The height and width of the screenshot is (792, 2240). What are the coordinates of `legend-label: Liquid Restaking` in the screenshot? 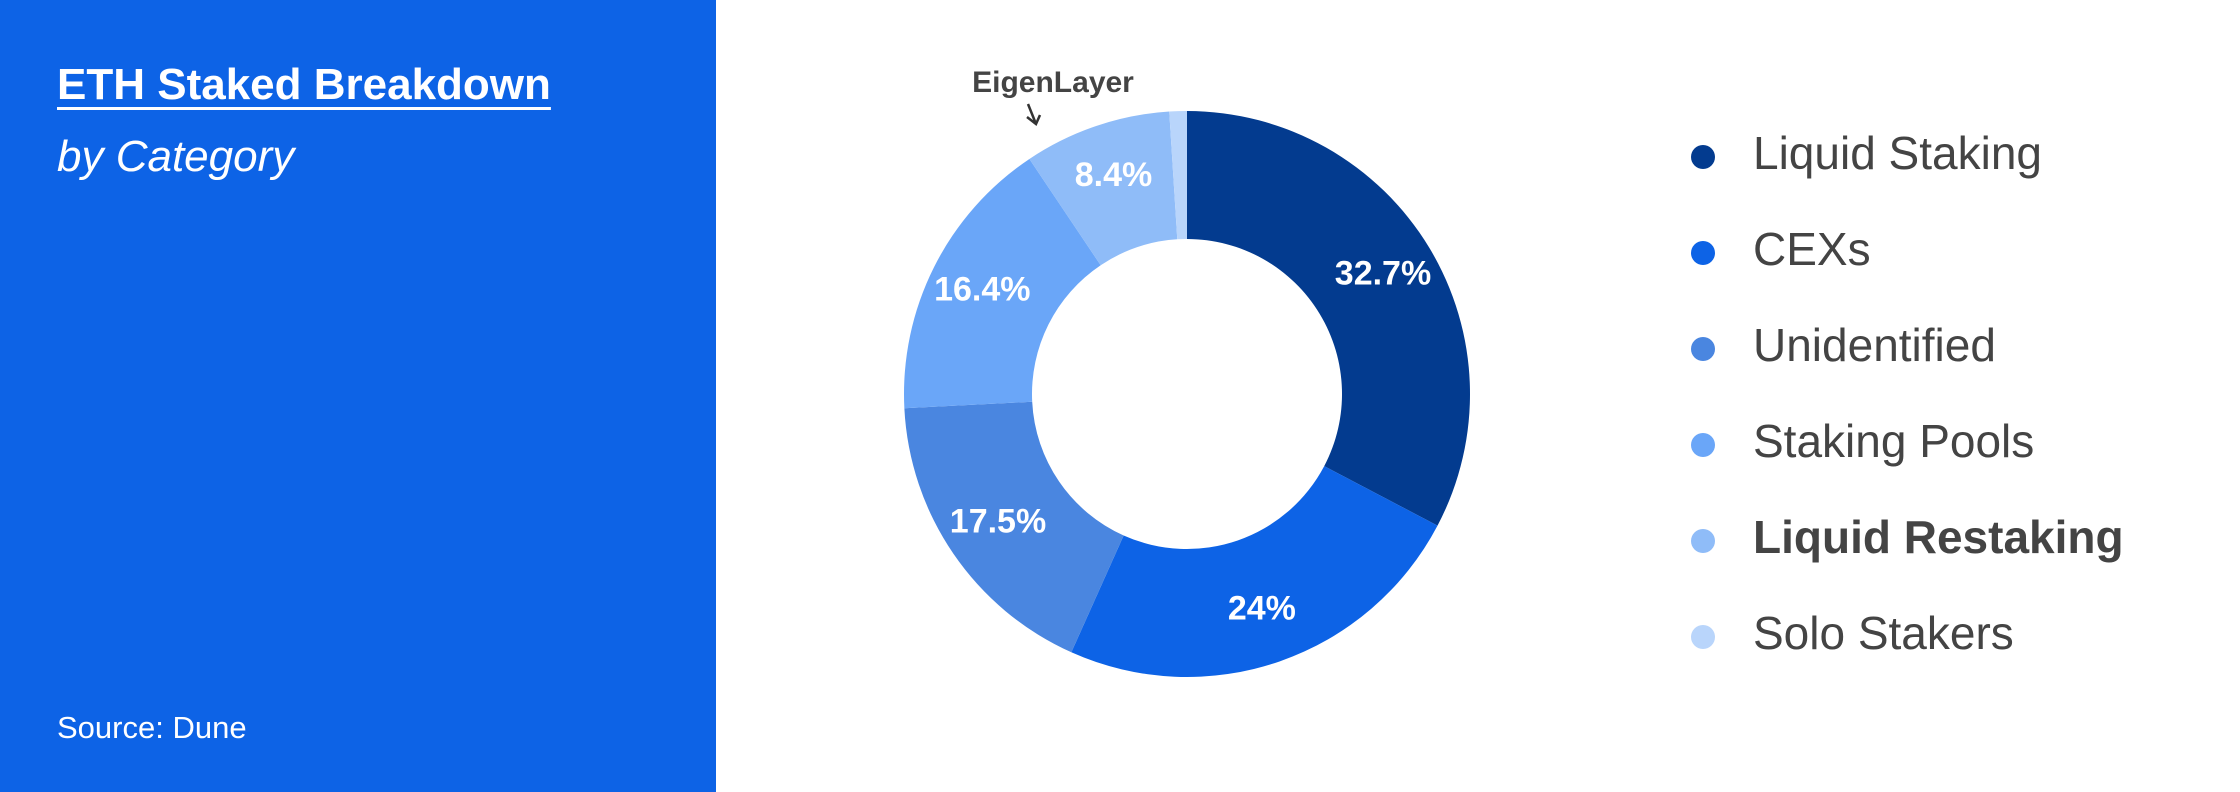 It's located at (1938, 537).